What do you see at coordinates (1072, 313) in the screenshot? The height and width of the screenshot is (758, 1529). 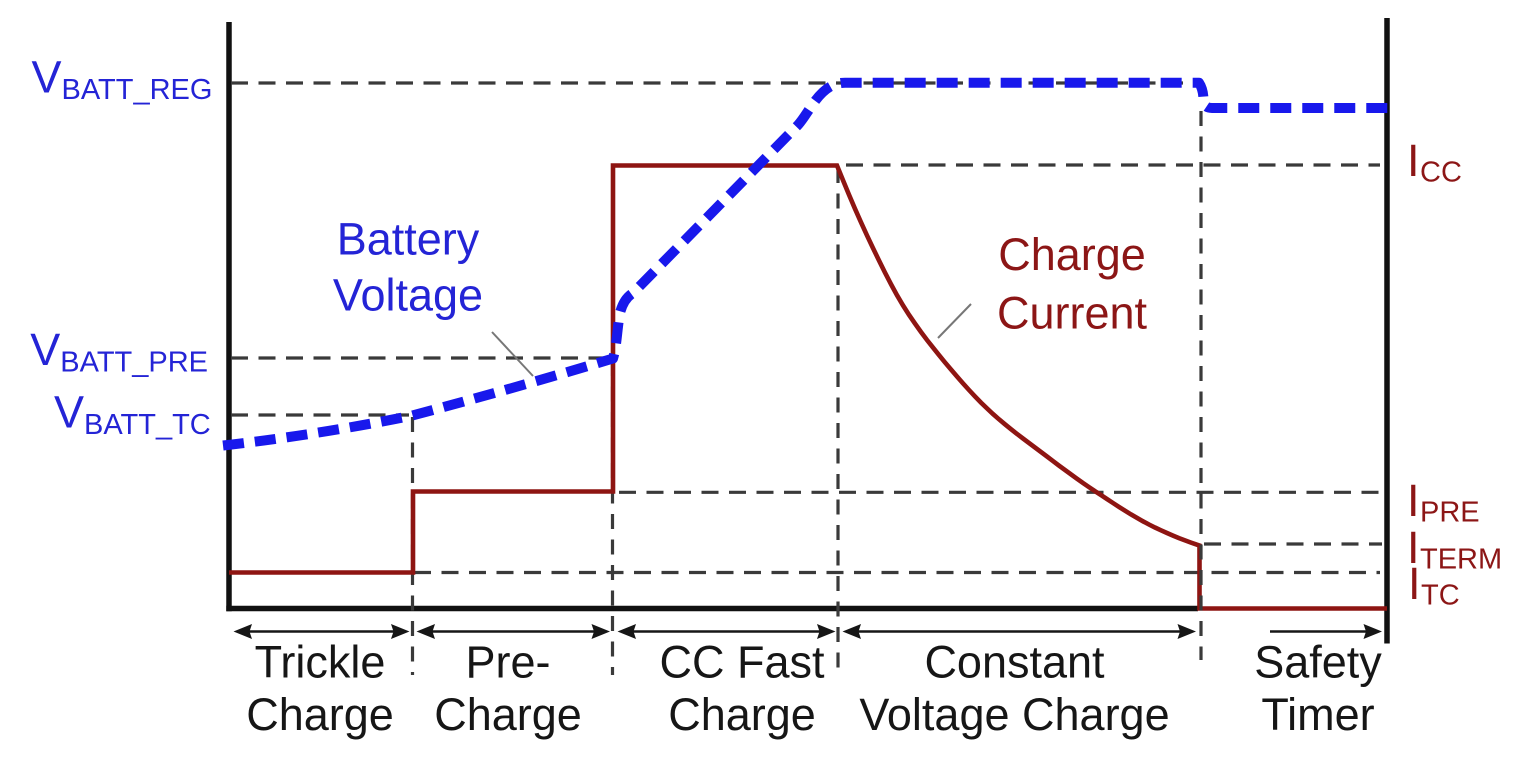 I see `svg-text: Current` at bounding box center [1072, 313].